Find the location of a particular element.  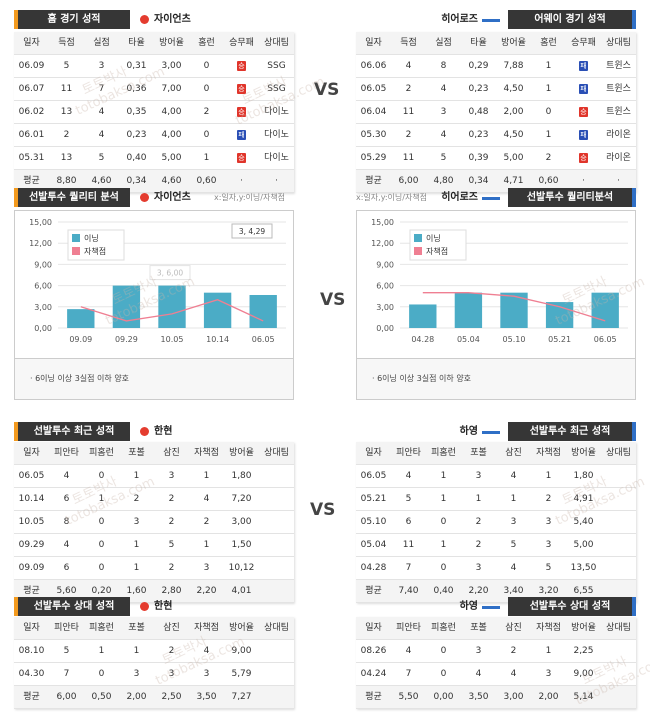

y-tick-label: 15,00 is located at coordinates (382, 222).